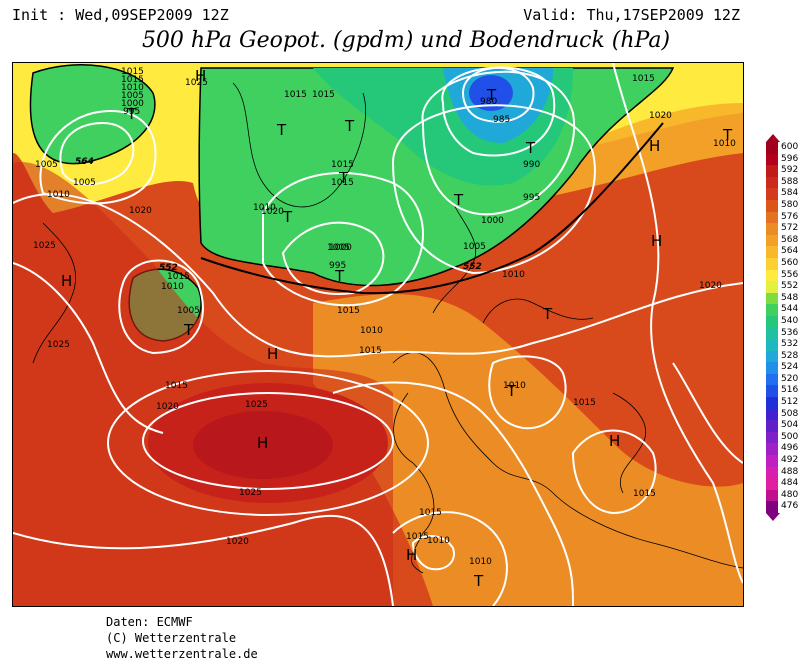 The width and height of the screenshot is (812, 671). I want to click on legend-level-label: 504, so click(790, 425).